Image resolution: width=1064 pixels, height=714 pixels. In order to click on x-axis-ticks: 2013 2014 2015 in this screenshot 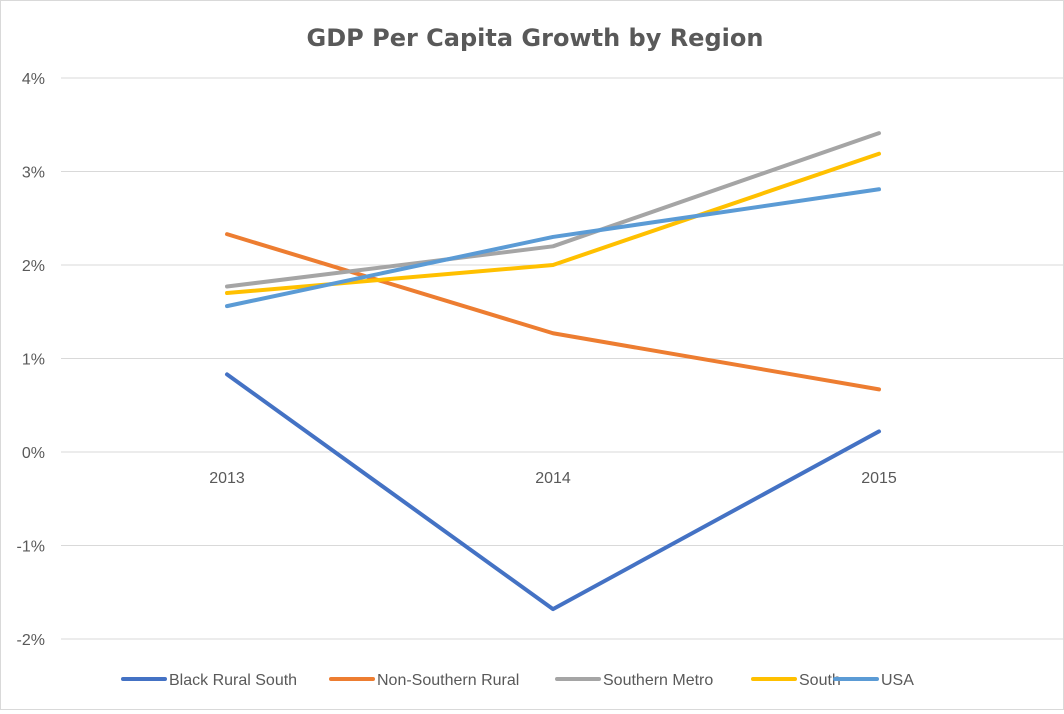, I will do `click(553, 478)`.